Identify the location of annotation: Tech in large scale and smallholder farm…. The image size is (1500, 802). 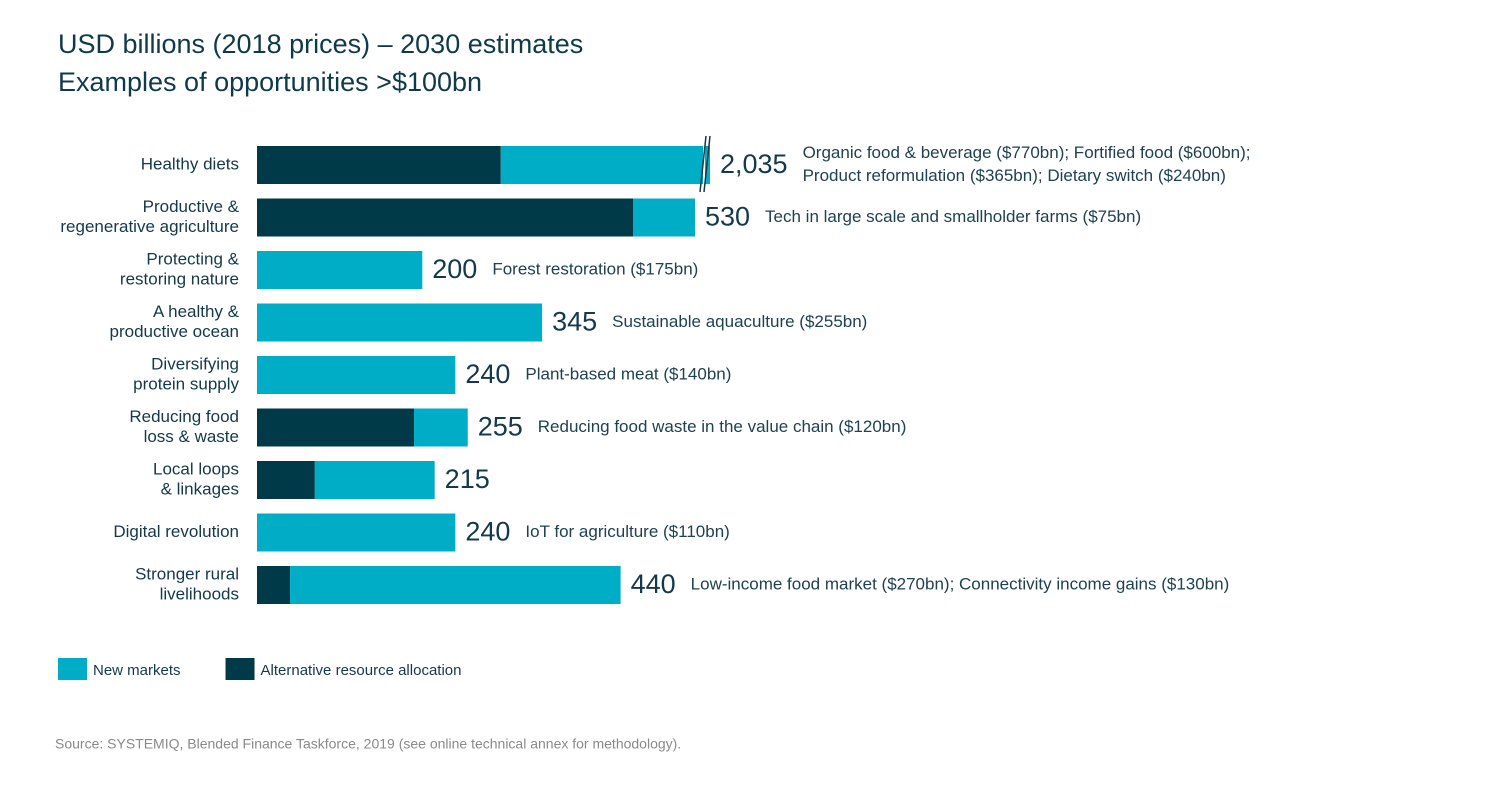
(953, 216).